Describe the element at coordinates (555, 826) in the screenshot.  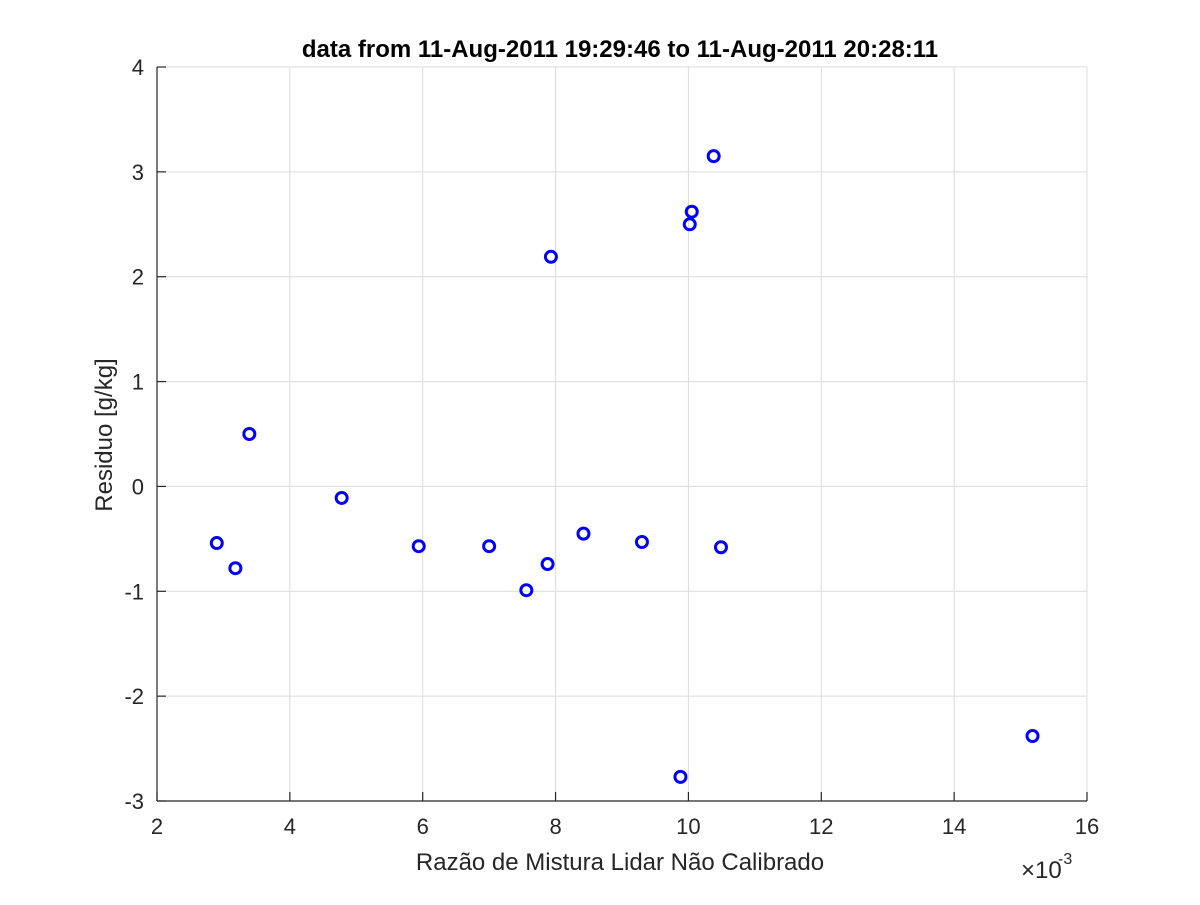
I see `x-tick-label: 8` at that location.